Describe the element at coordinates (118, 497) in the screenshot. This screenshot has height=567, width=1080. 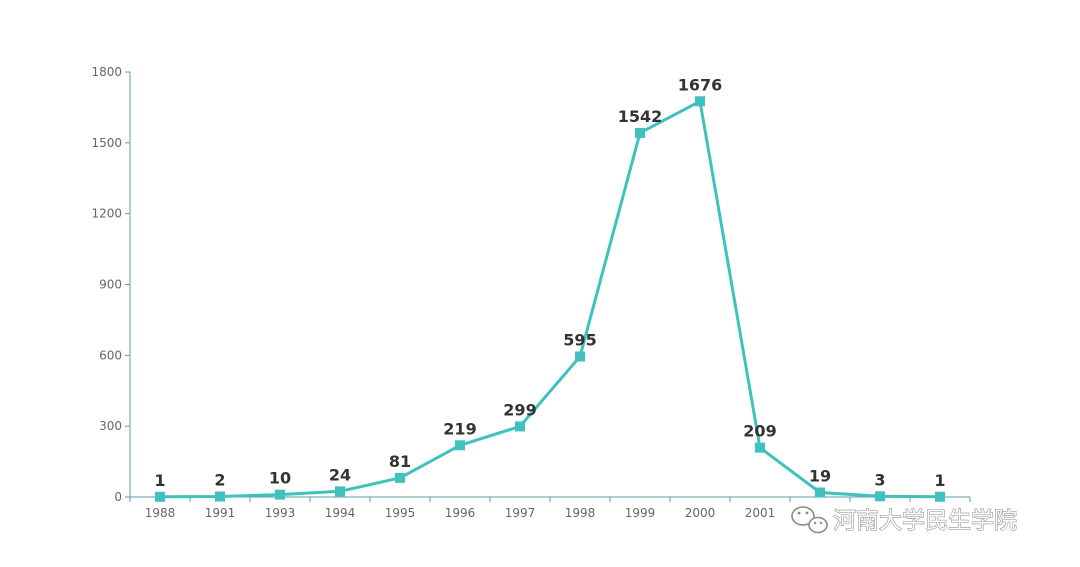
I see `y-tick-label: 0` at that location.